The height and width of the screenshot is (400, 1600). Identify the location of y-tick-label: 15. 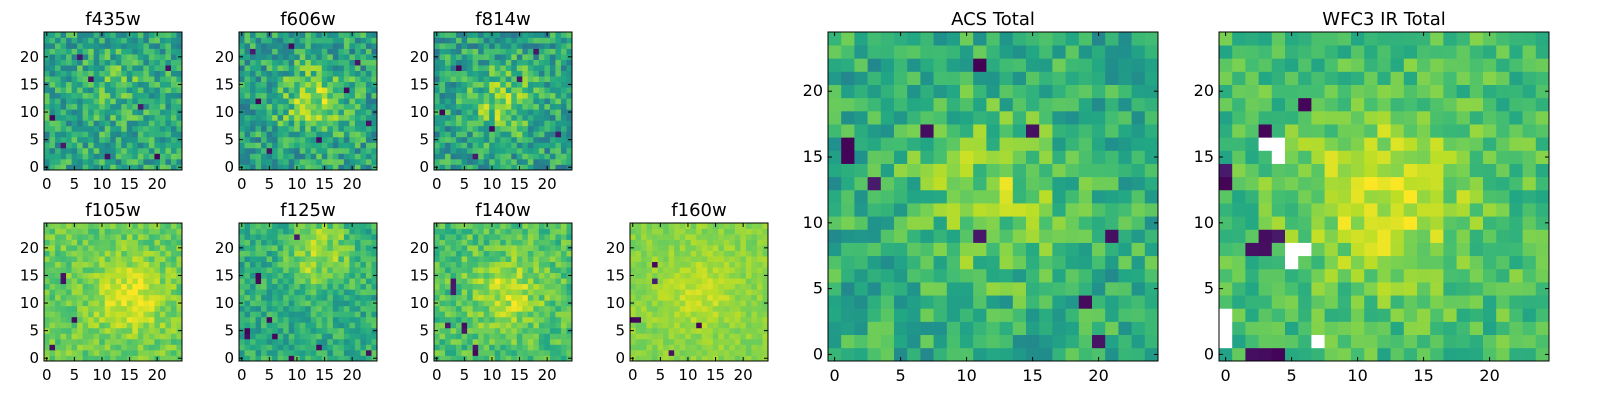
(419, 84).